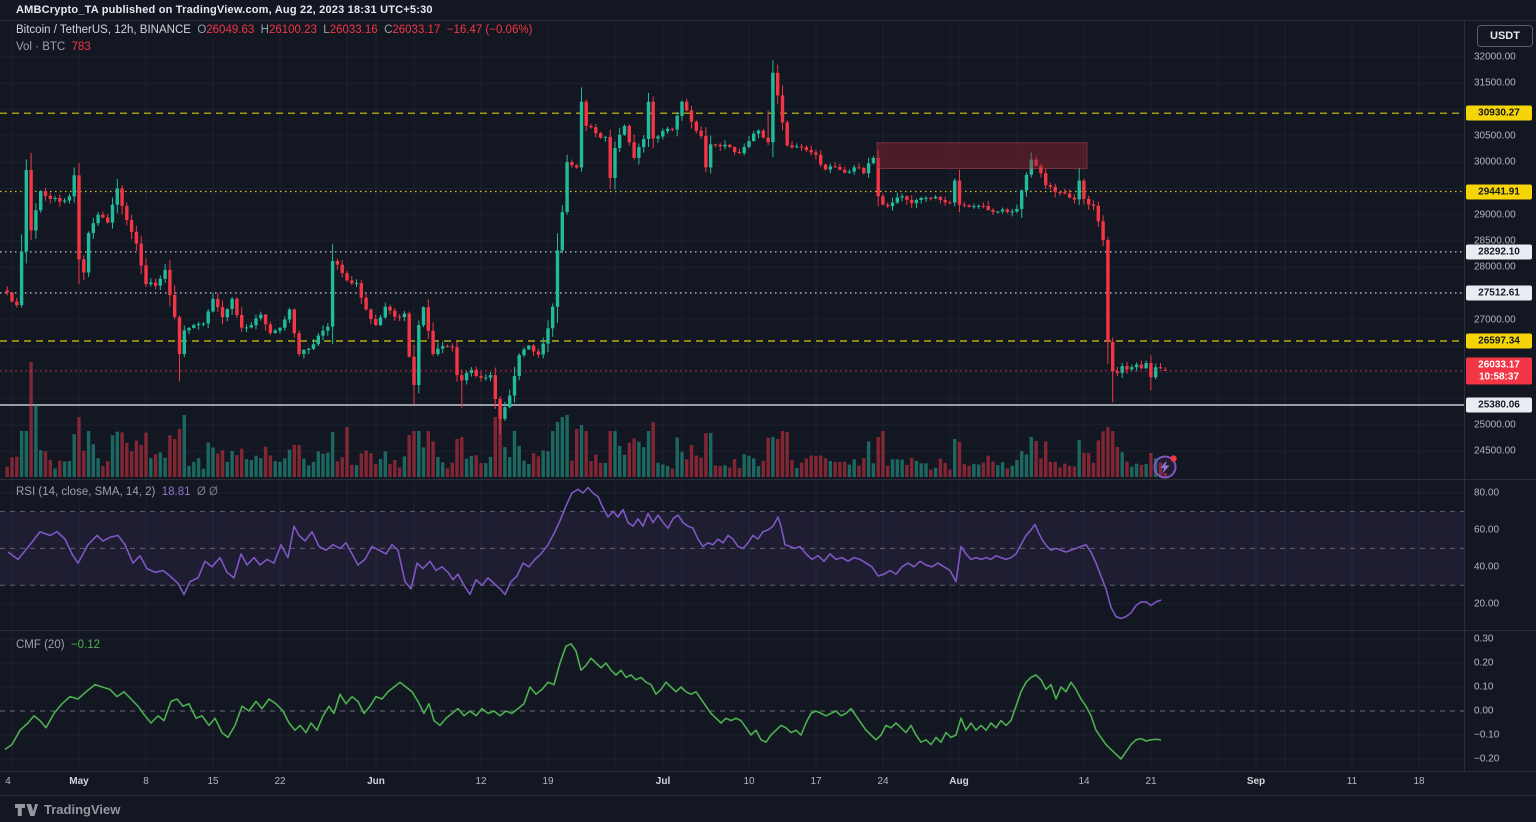 The height and width of the screenshot is (822, 1536). Describe the element at coordinates (1151, 781) in the screenshot. I see `time-axis-tick: 21` at that location.